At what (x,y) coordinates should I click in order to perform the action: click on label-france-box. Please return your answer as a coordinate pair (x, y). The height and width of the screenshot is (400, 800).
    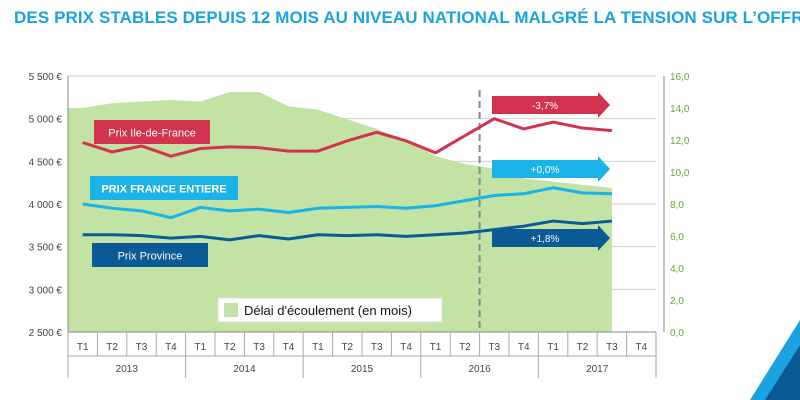
    Looking at the image, I should click on (164, 188).